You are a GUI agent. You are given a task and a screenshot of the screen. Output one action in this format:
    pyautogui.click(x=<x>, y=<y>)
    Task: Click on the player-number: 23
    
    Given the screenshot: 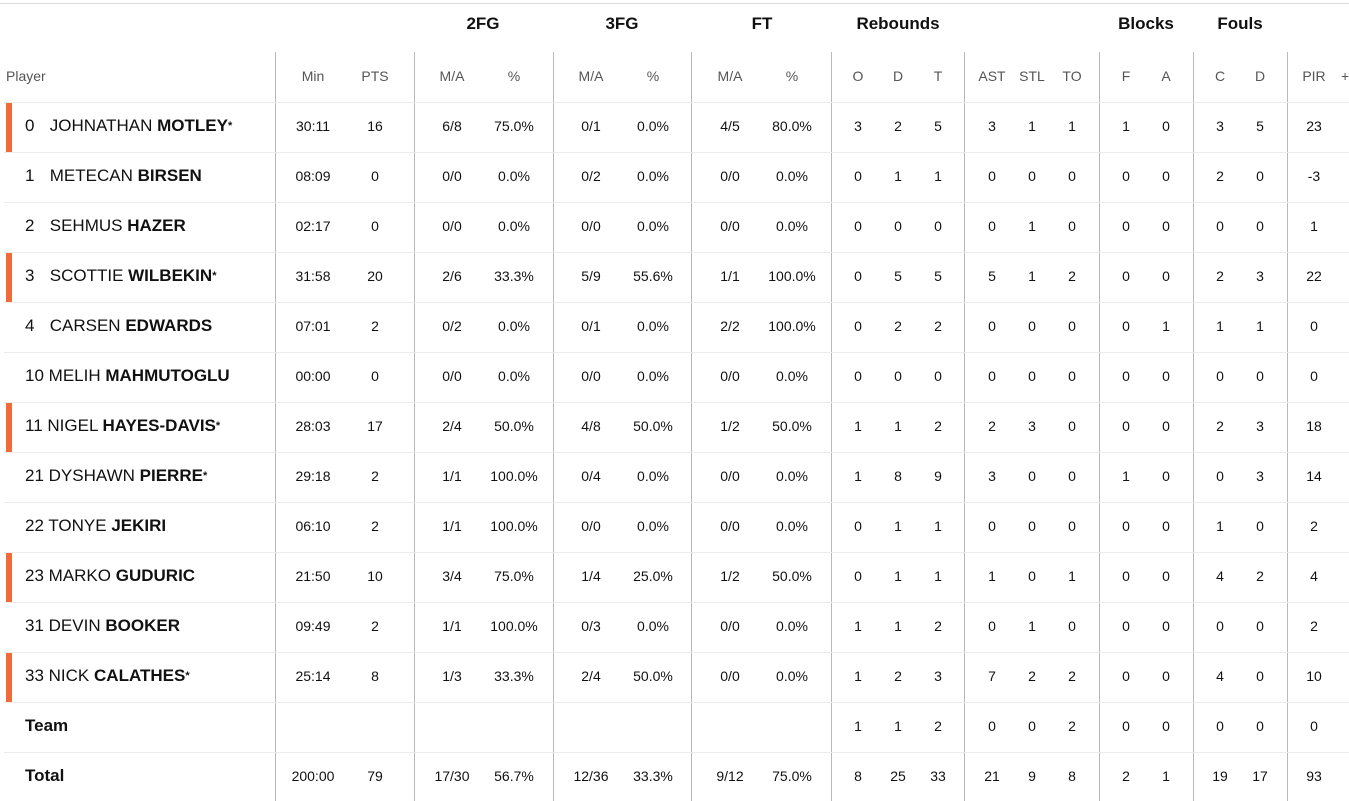 What is the action you would take?
    pyautogui.click(x=34, y=575)
    